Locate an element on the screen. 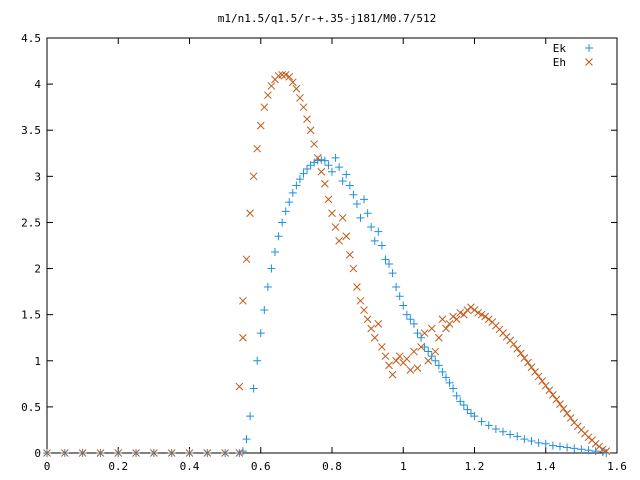 The height and width of the screenshot is (480, 640). chart-title: m1/n1.5/q1.5/r-+.35-j181/M0.7/512 is located at coordinates (327, 18).